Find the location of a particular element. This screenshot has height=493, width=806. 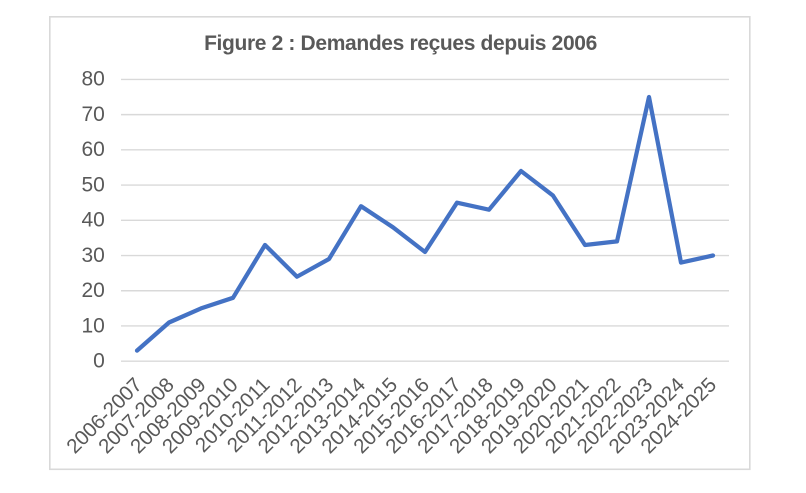

svg-text: 70 is located at coordinates (92, 114).